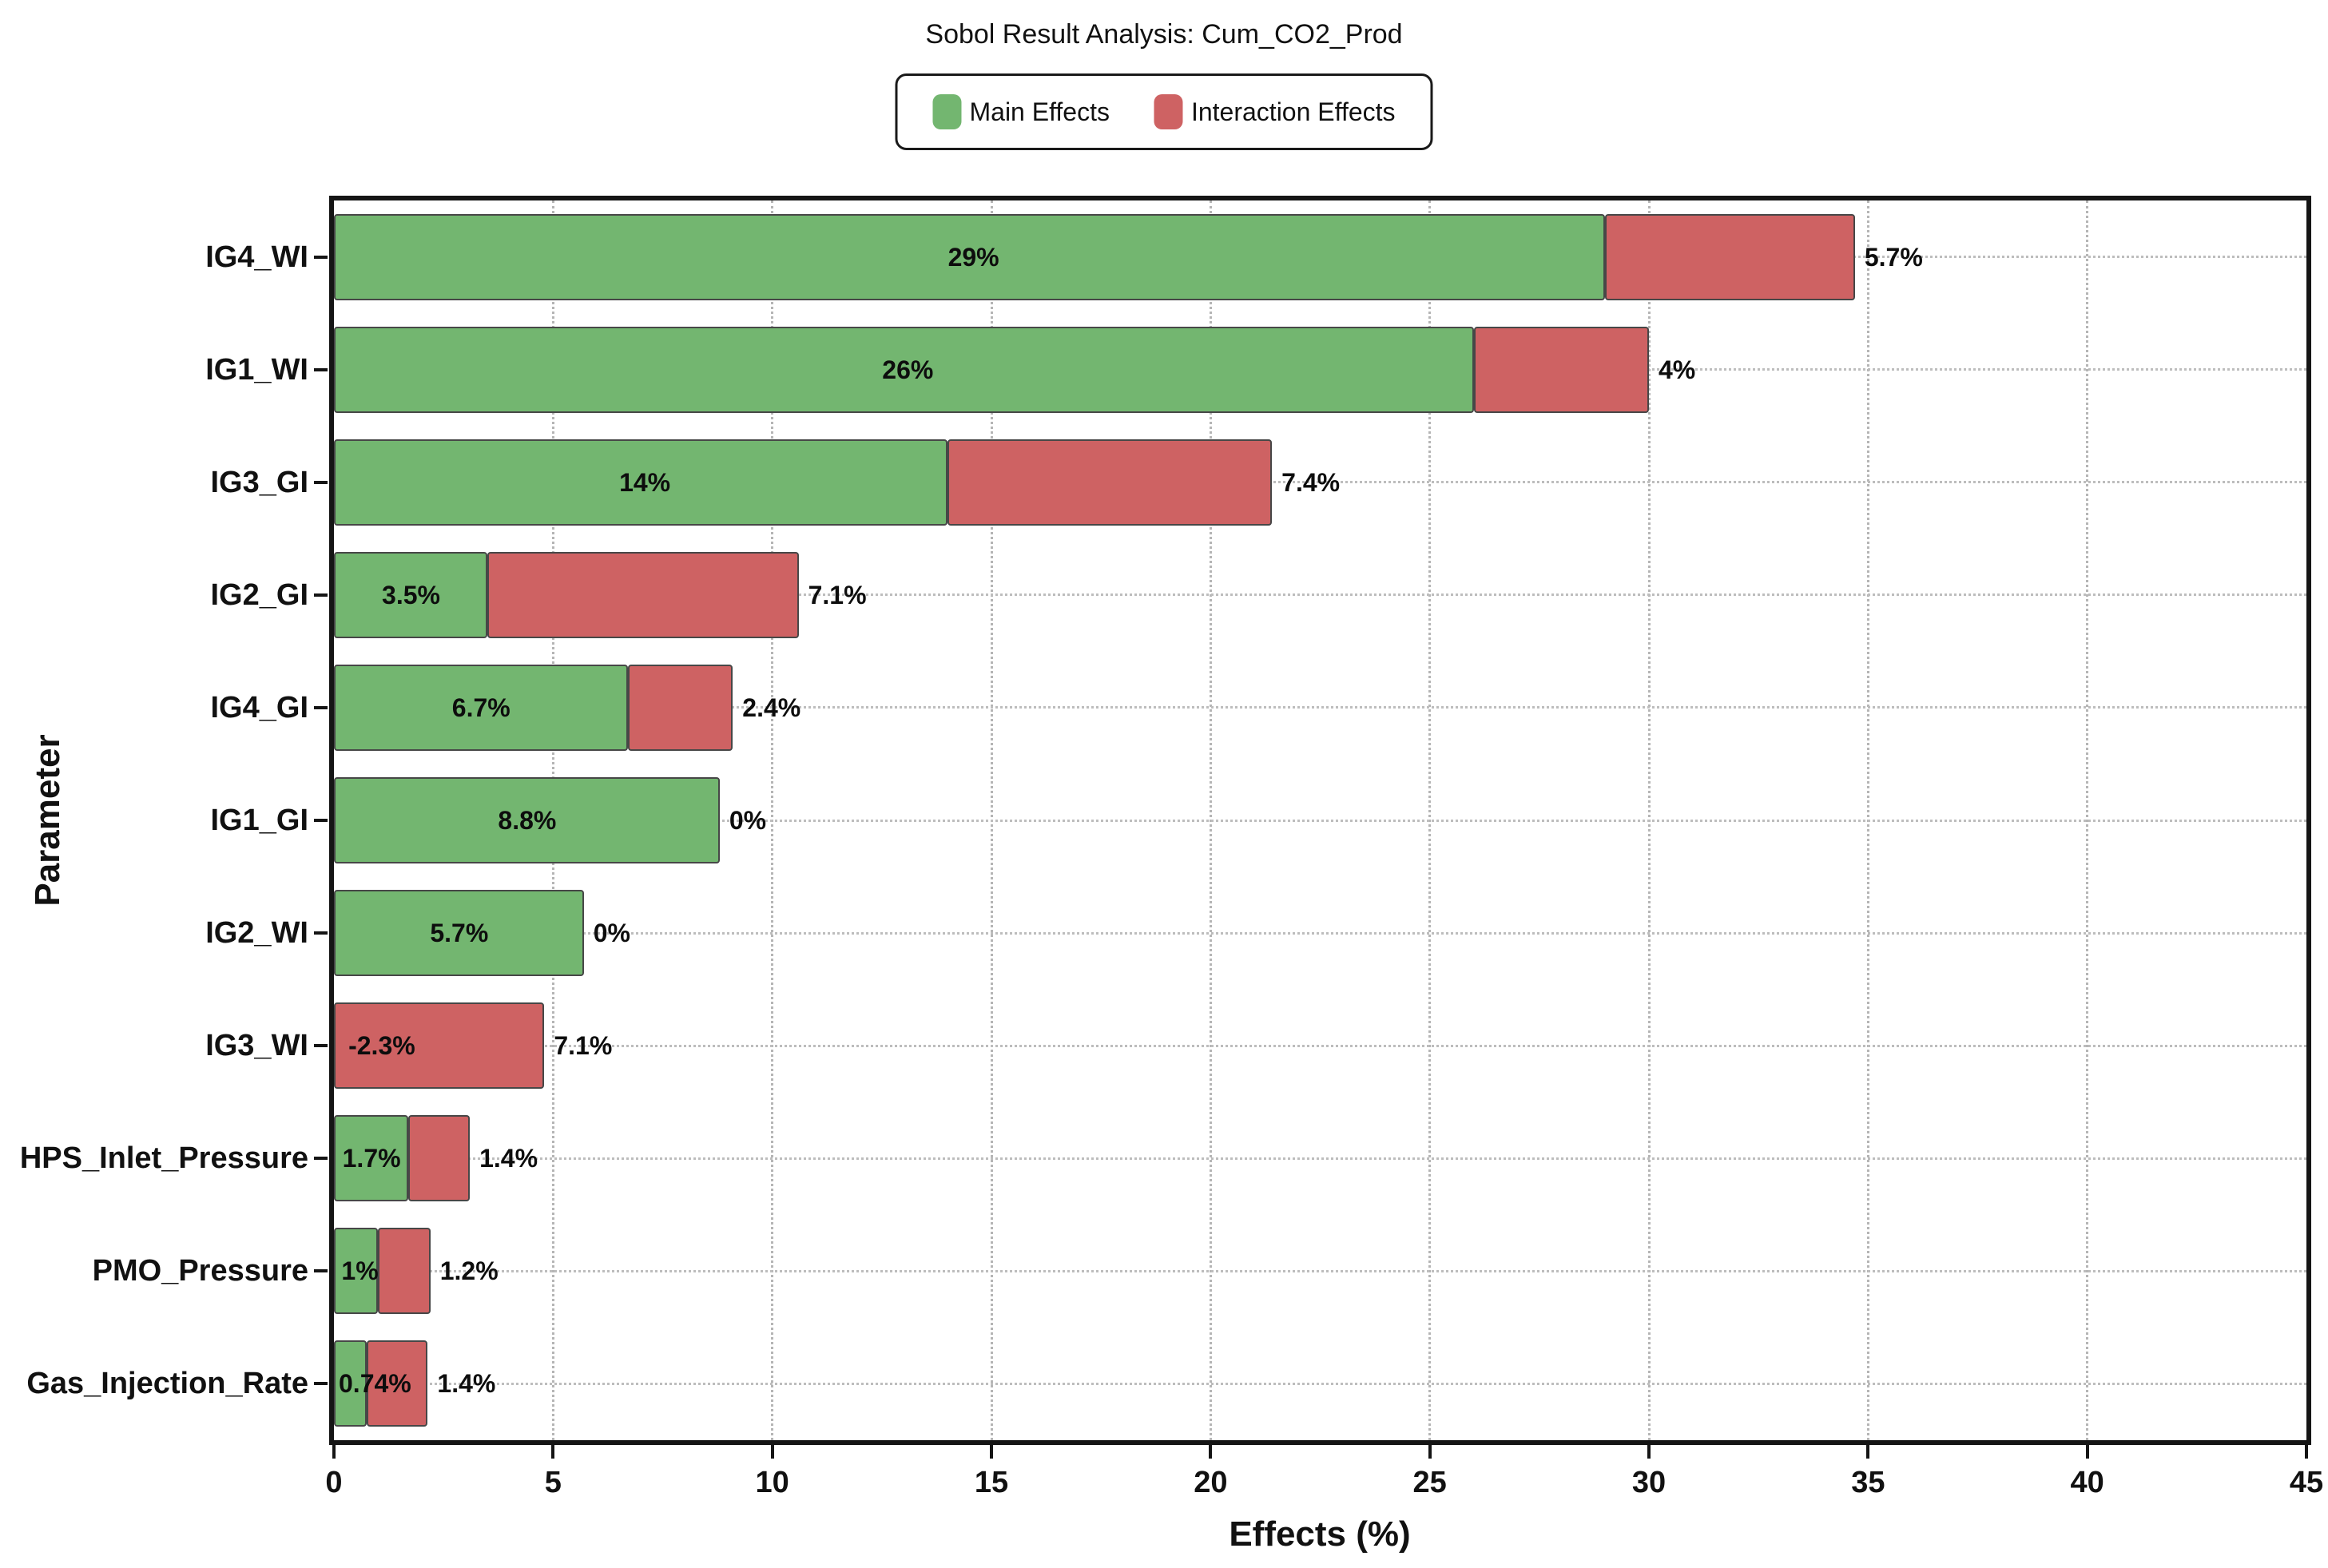 This screenshot has height=1568, width=2328. Describe the element at coordinates (1311, 482) in the screenshot. I see `bar-label-interaction-IG3_GI: 7.4%` at that location.